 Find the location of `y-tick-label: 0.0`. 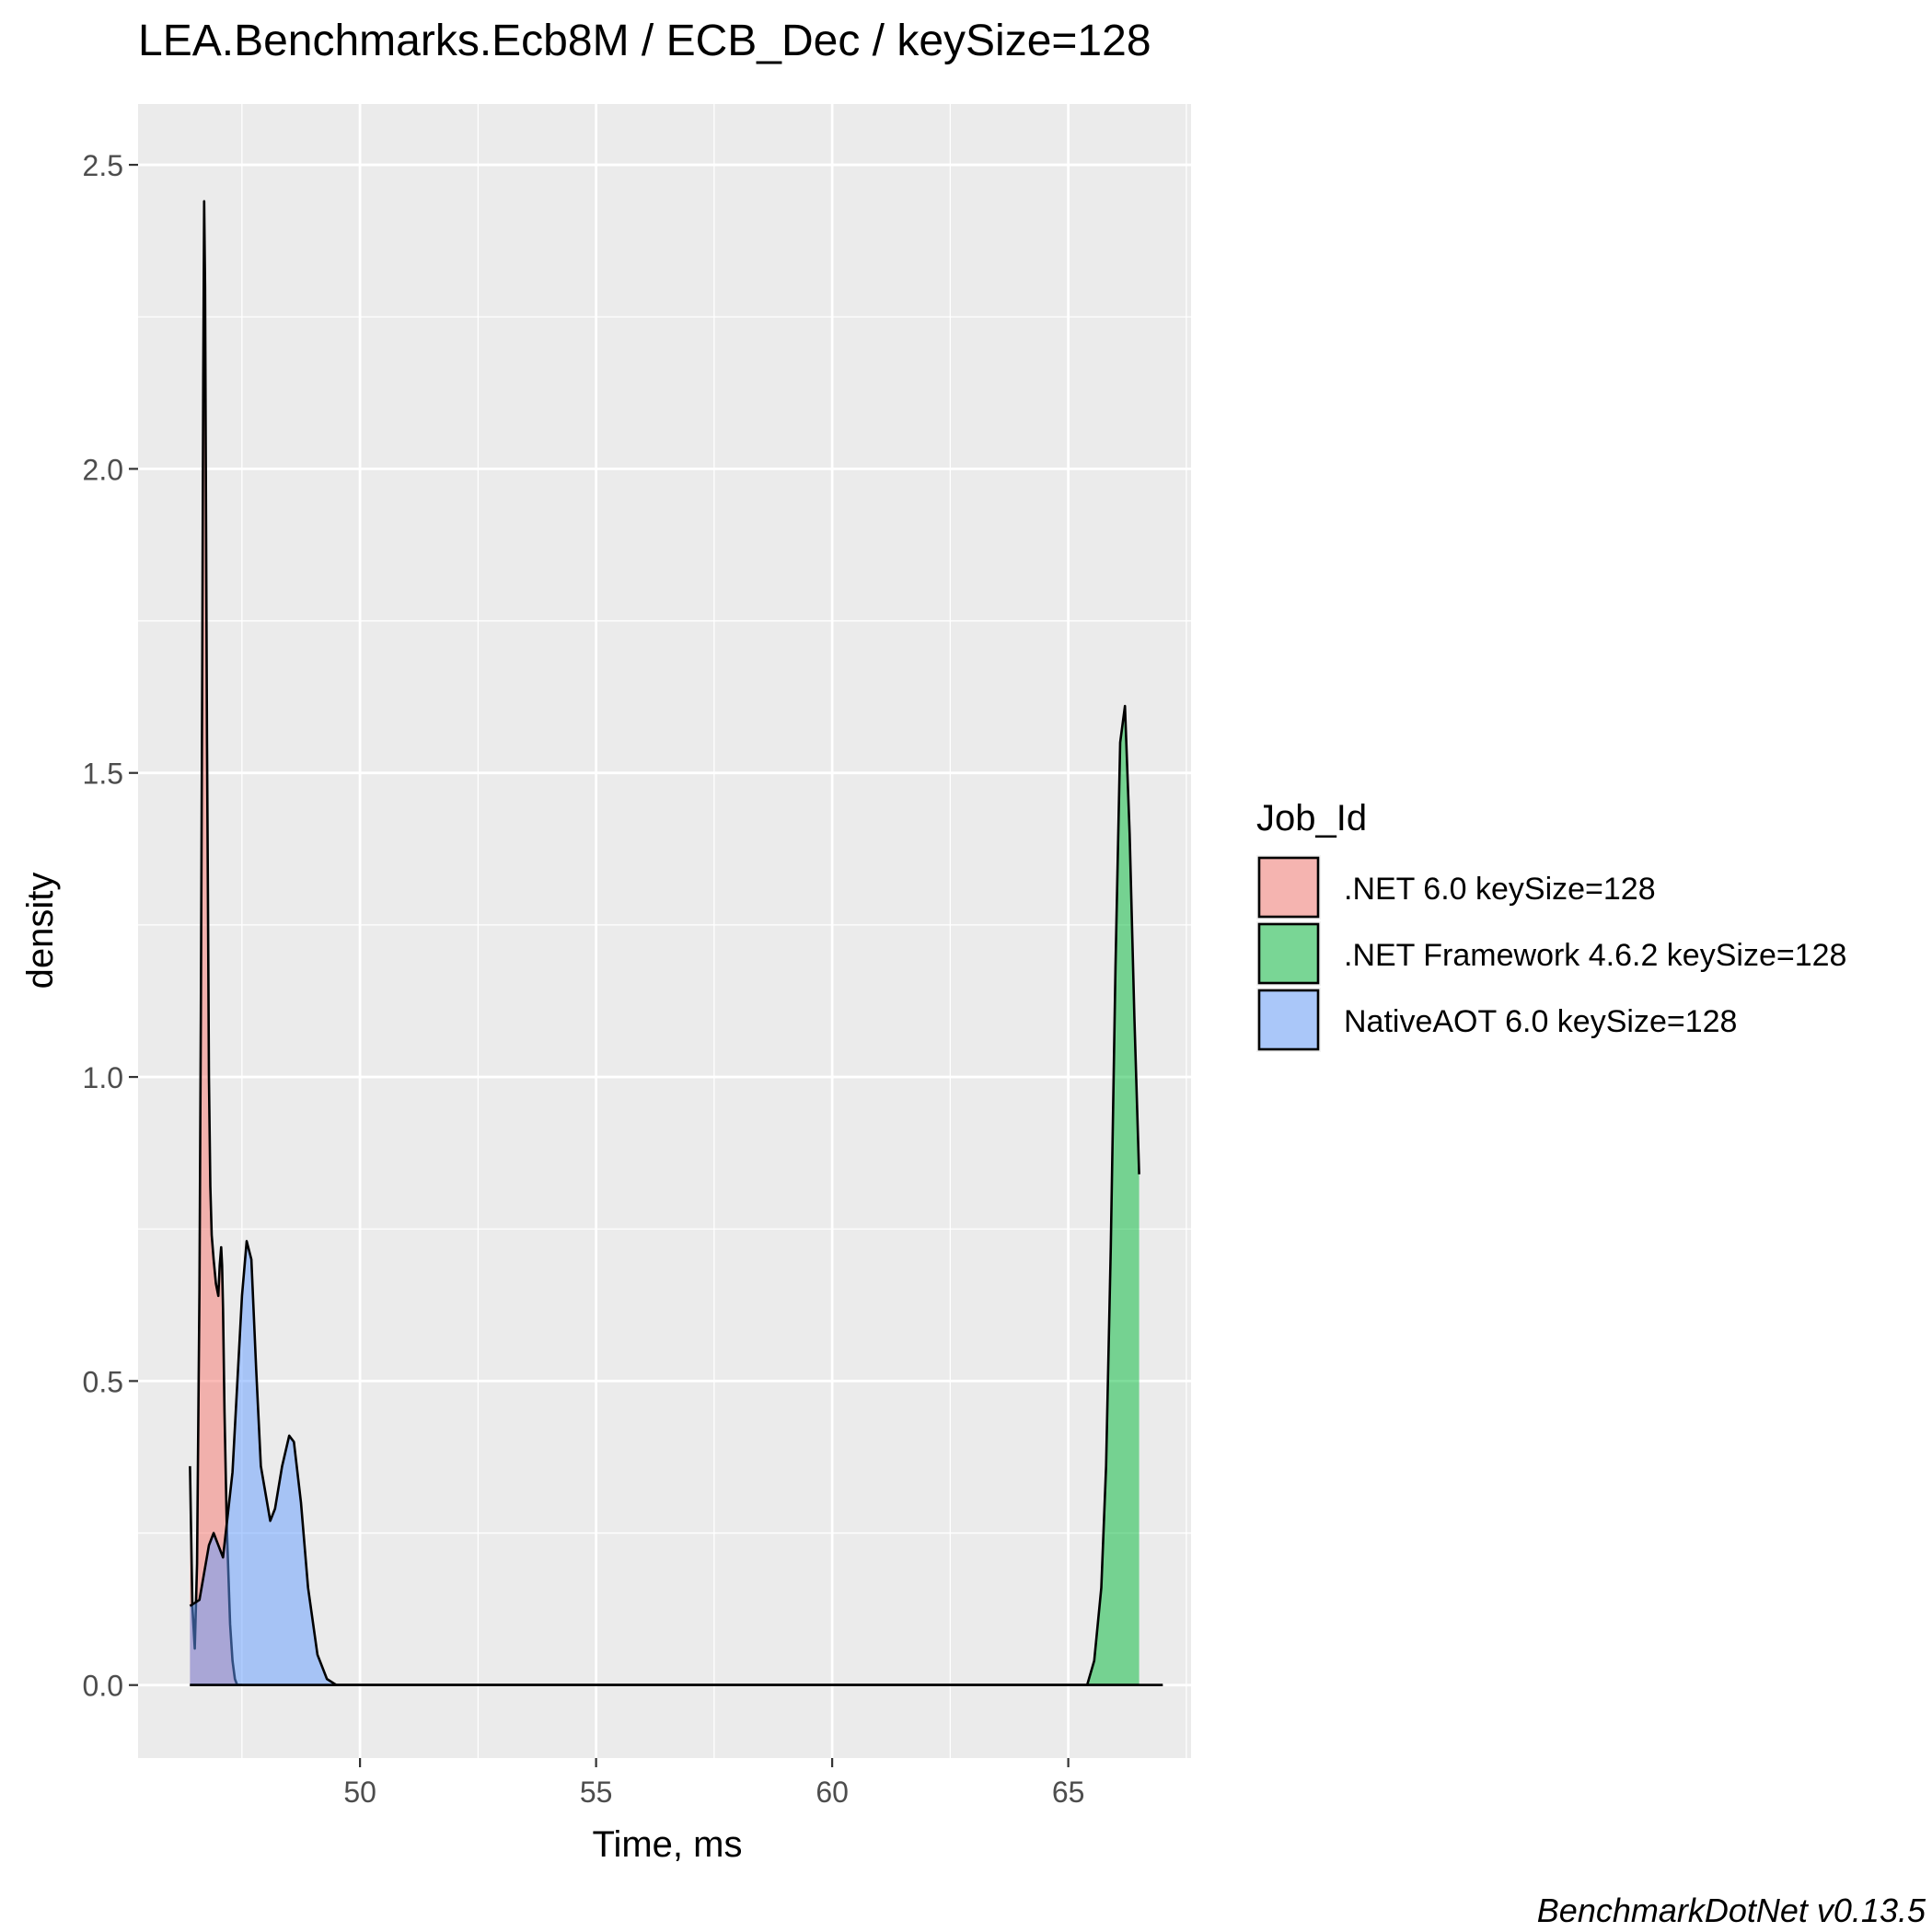

y-tick-label: 0.0 is located at coordinates (103, 1687).